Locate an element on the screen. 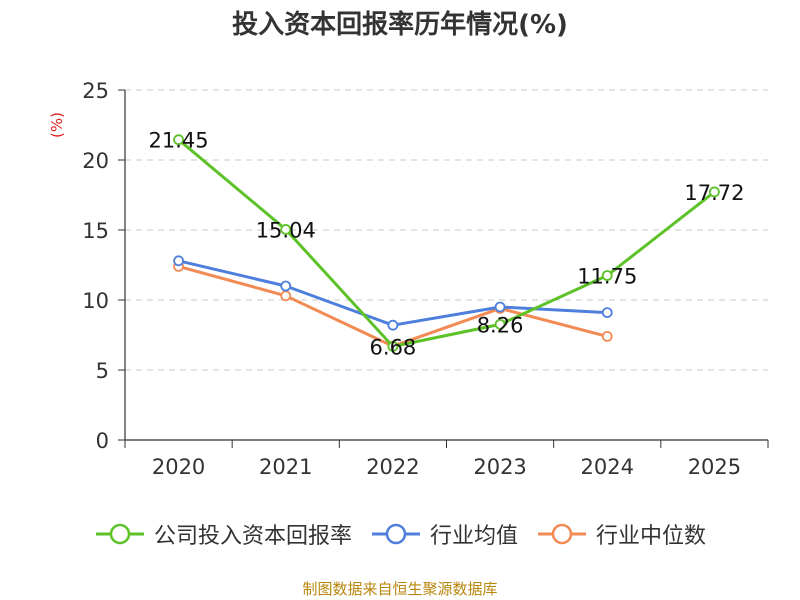 The image size is (800, 600). legend-item-1: 行业均值 is located at coordinates (444, 534).